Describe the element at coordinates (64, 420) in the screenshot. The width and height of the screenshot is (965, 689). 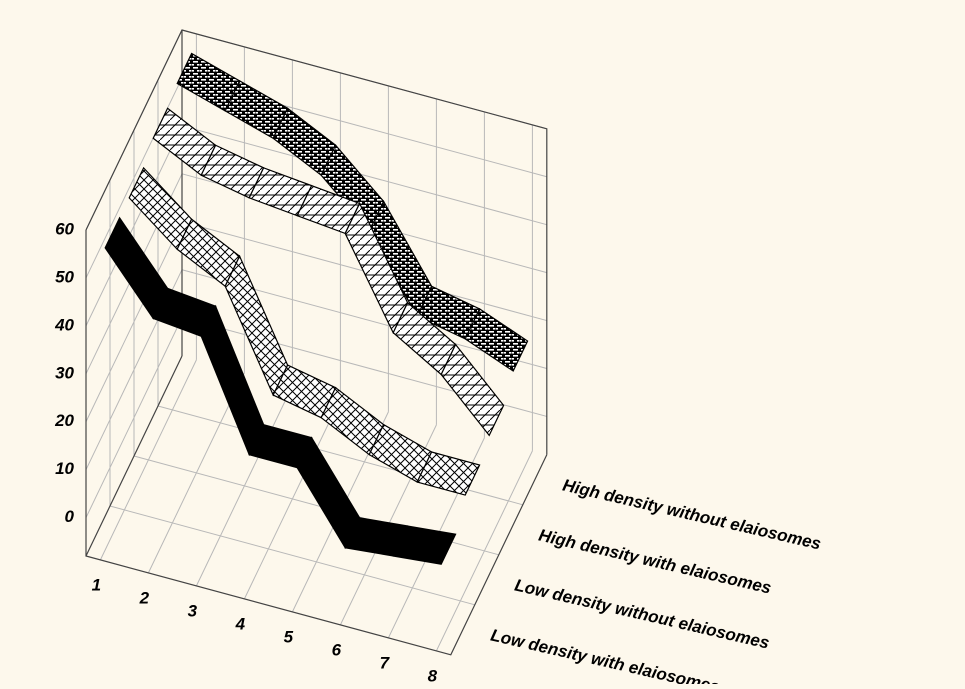
I see `y-tick-label: 20` at that location.